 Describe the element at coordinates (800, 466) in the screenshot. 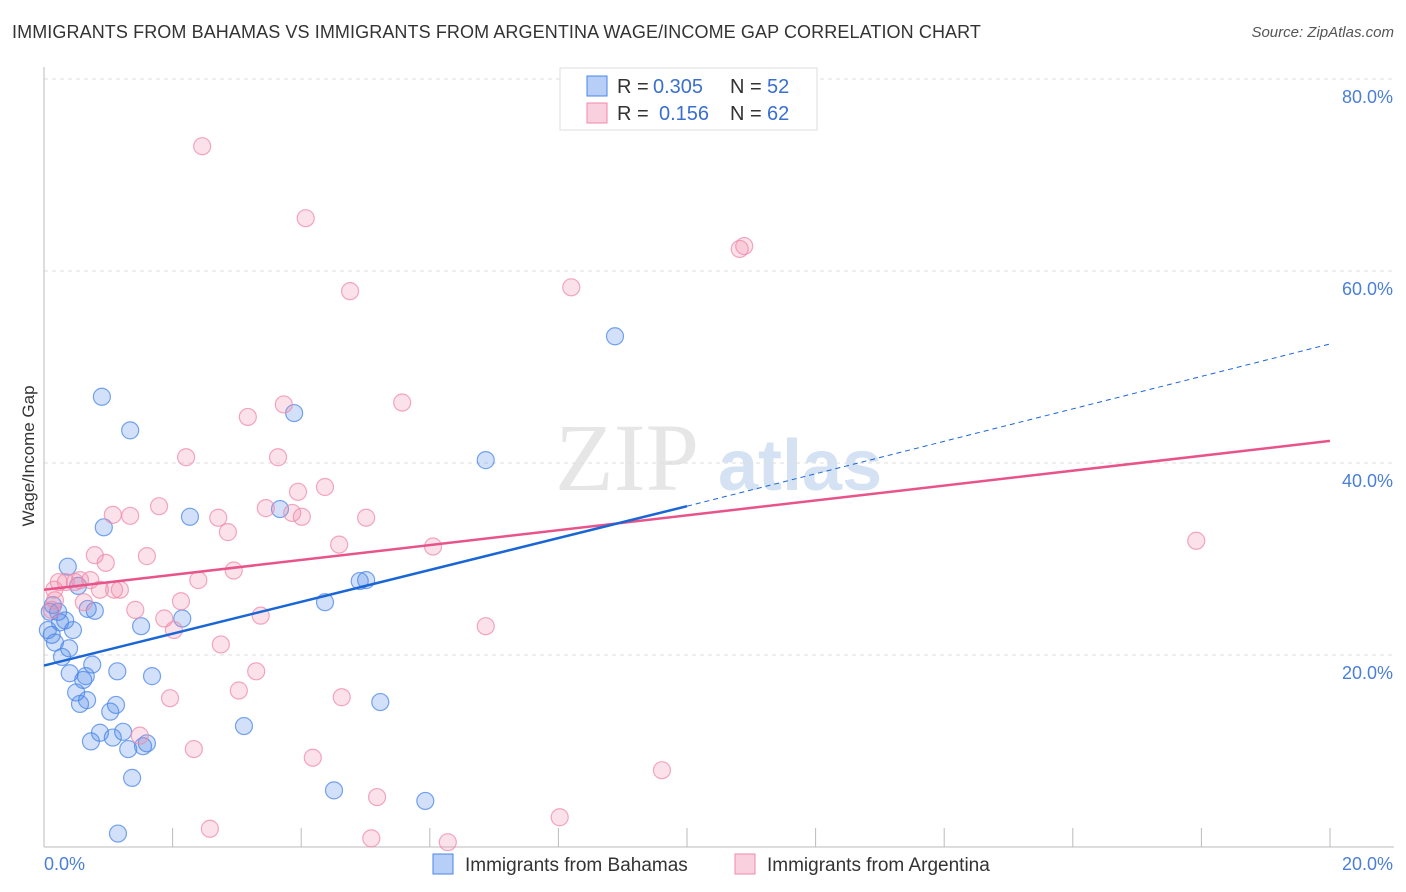

I see `watermark-atlas: atlas` at that location.